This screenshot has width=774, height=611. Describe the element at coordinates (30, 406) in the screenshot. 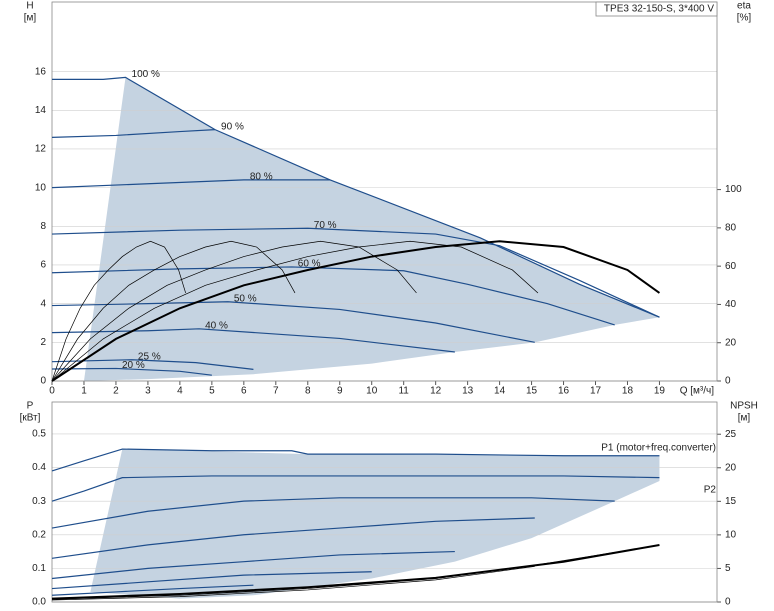

I see `y-axis-label: P` at that location.